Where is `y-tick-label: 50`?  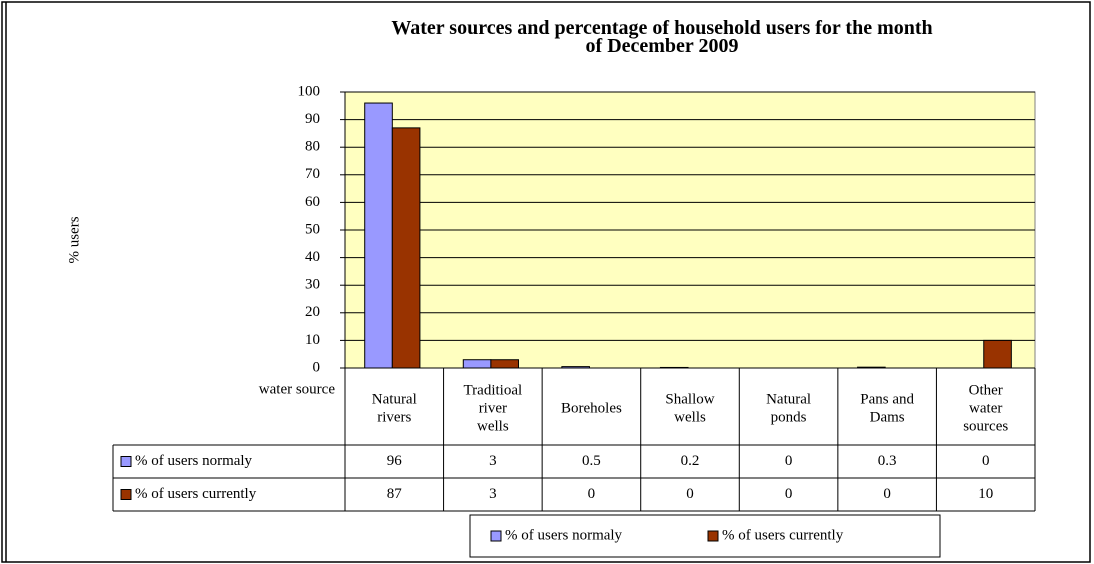
y-tick-label: 50 is located at coordinates (312, 229).